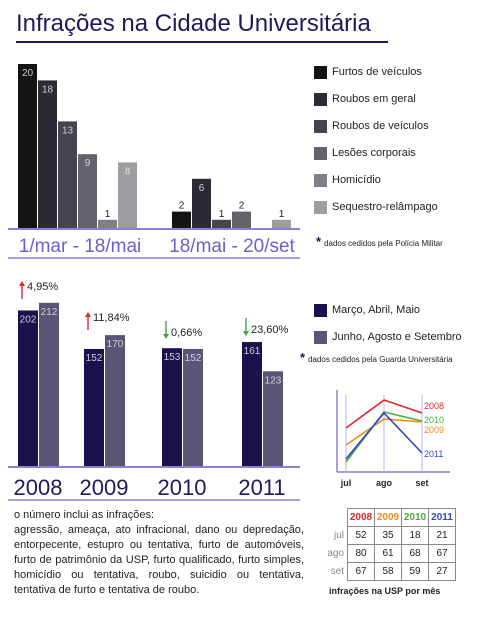 This screenshot has width=480, height=620. I want to click on legend-label: Junho, Agosto e Setembro, so click(397, 337).